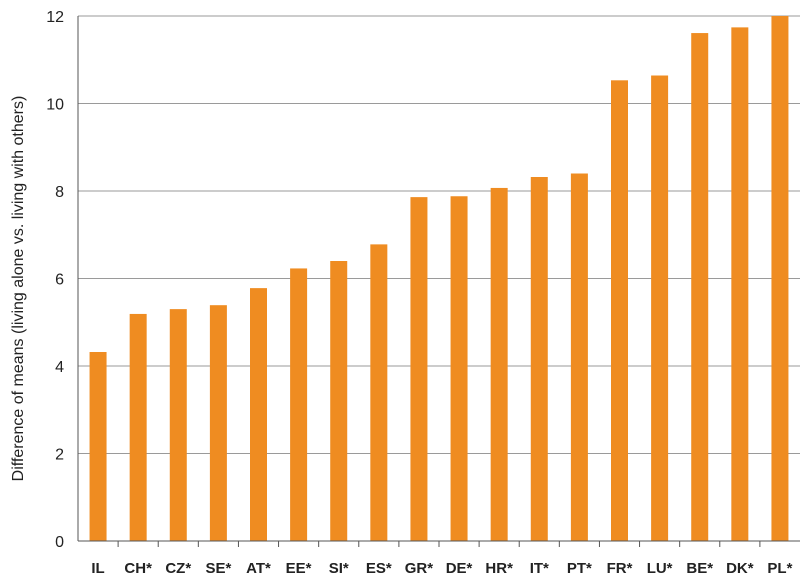 This screenshot has width=806, height=581. What do you see at coordinates (740, 284) in the screenshot?
I see `bar-dk` at bounding box center [740, 284].